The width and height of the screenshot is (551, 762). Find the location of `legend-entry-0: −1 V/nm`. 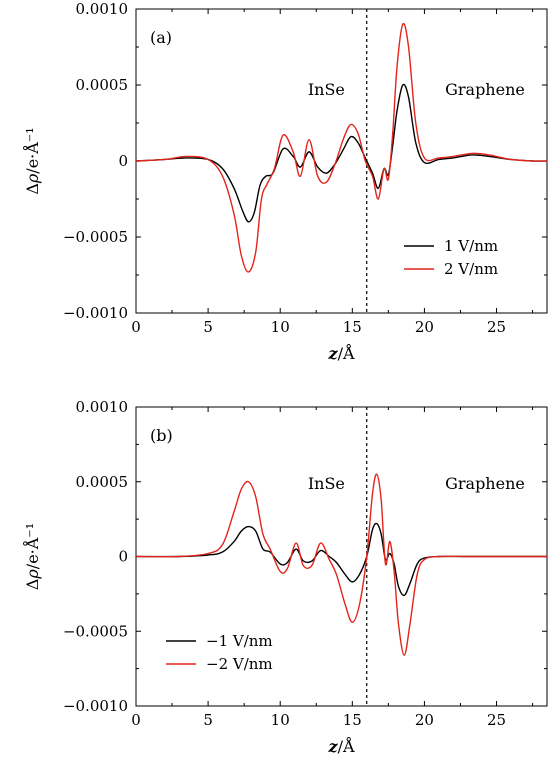

legend-entry-0: −1 V/nm is located at coordinates (239, 641).